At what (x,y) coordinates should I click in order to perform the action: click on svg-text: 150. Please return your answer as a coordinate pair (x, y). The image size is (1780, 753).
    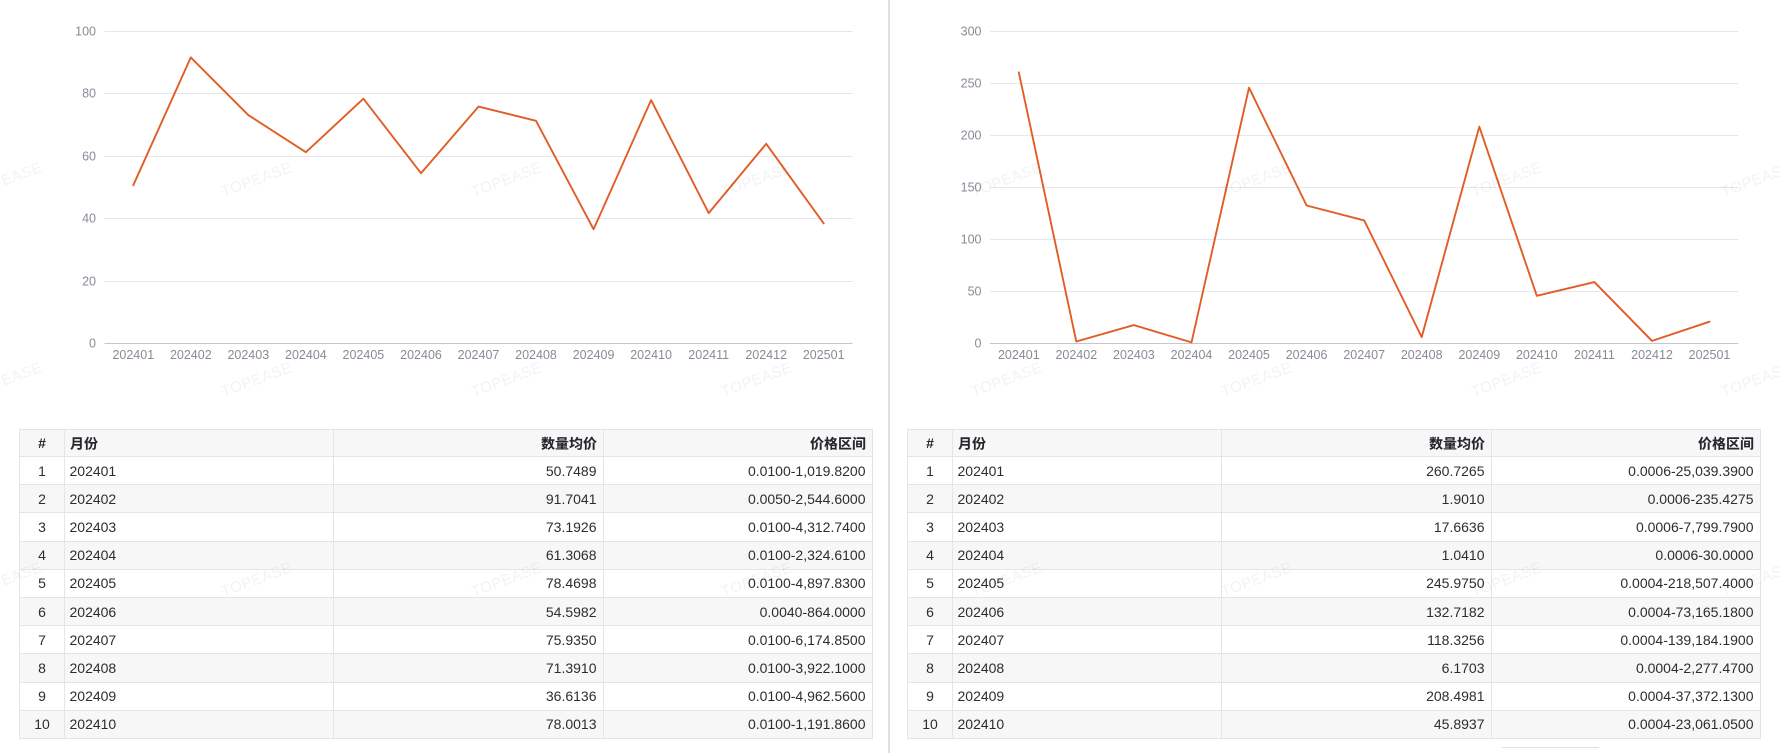
    Looking at the image, I should click on (971, 188).